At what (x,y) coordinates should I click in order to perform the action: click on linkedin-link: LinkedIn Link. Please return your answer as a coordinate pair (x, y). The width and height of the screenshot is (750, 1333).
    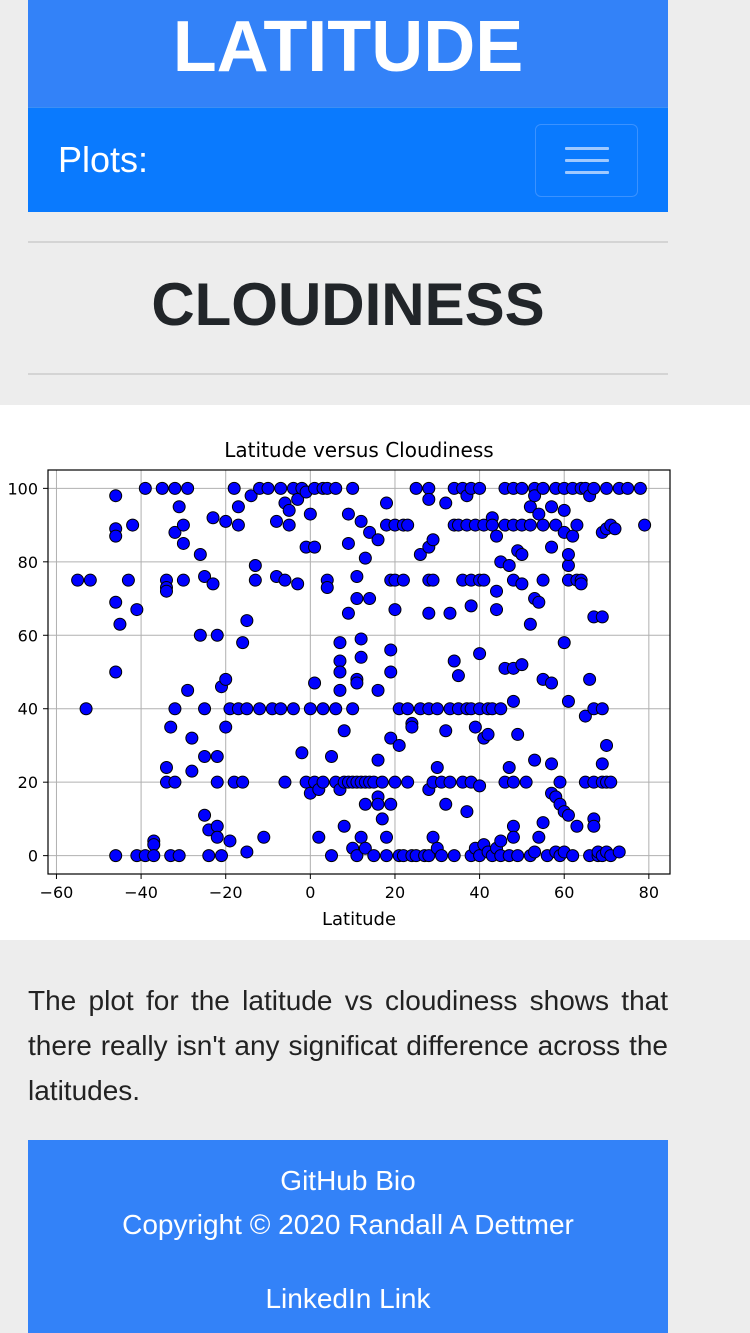
    Looking at the image, I should click on (348, 1298).